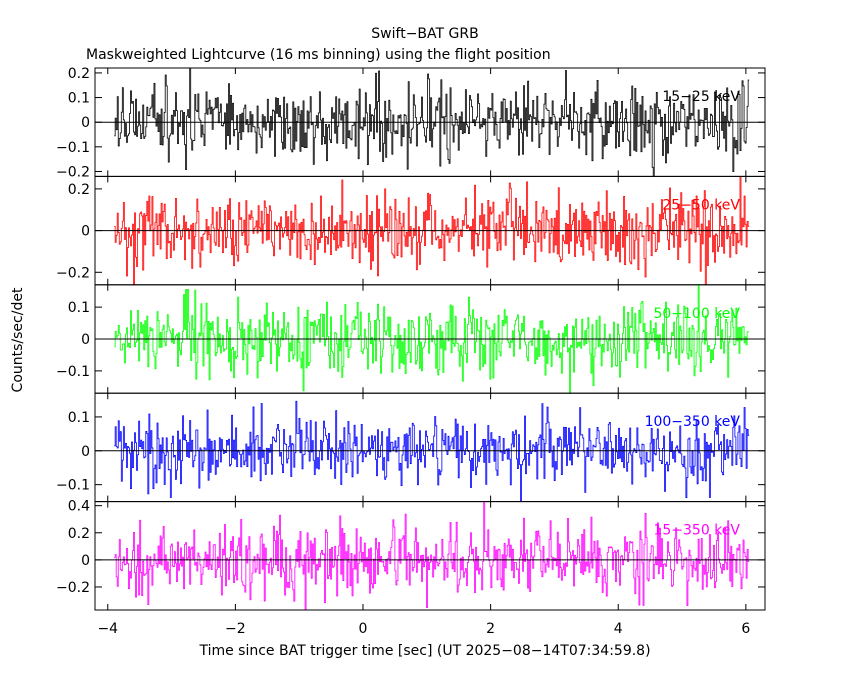  Describe the element at coordinates (701, 205) in the screenshot. I see `band-label: 25−50 keV` at that location.